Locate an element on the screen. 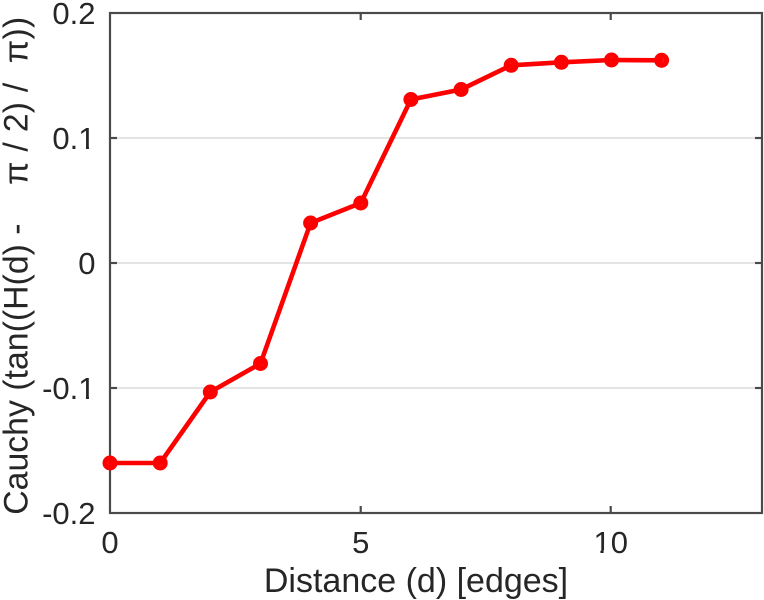 Image resolution: width=764 pixels, height=600 pixels. svg-text: -0.2 is located at coordinates (68, 513).